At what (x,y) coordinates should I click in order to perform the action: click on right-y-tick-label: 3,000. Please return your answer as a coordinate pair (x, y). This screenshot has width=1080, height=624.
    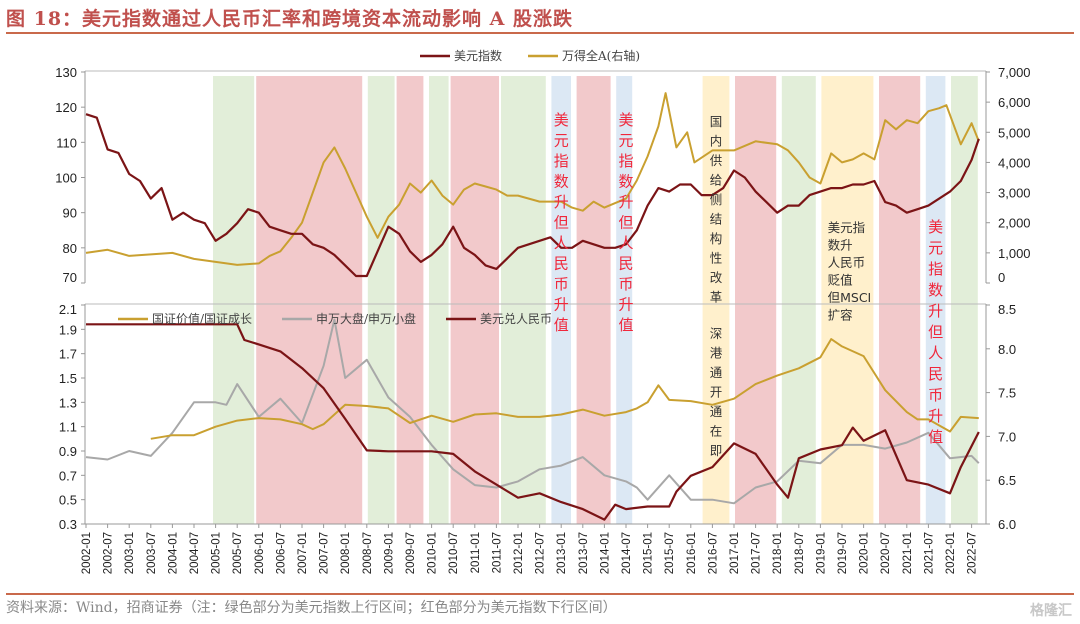
    Looking at the image, I should click on (1014, 193).